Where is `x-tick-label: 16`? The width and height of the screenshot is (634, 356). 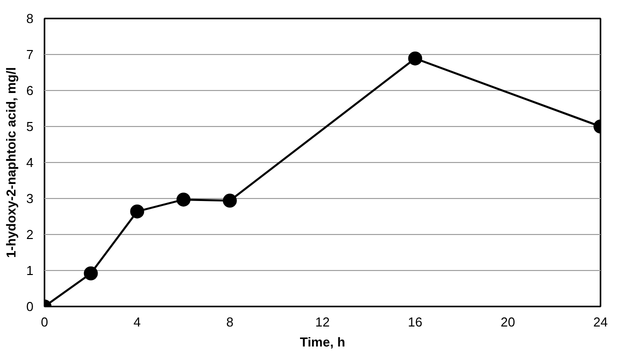
x-tick-label: 16 is located at coordinates (415, 322).